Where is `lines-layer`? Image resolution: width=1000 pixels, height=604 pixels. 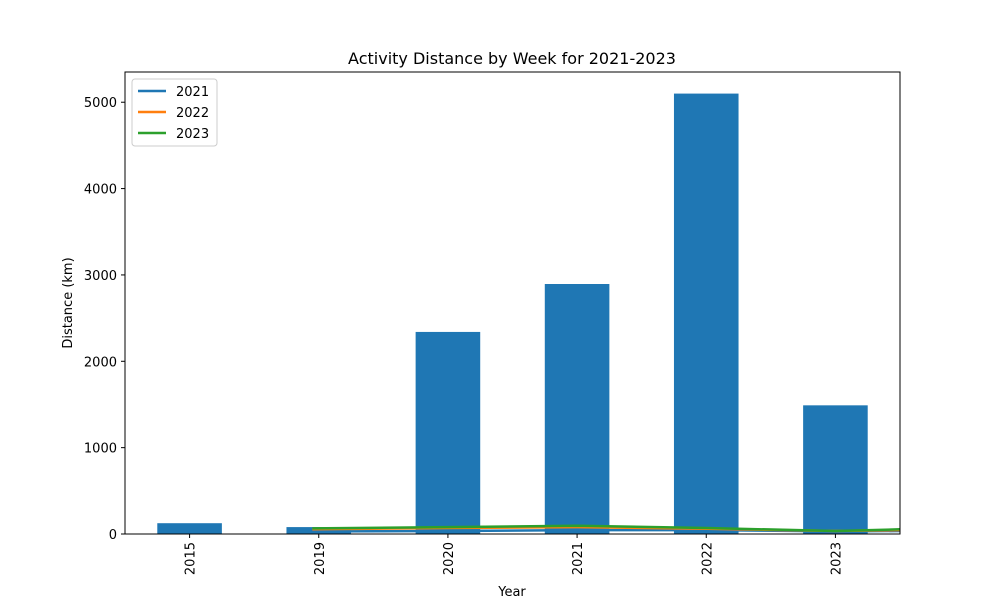
lines-layer is located at coordinates (606, 528).